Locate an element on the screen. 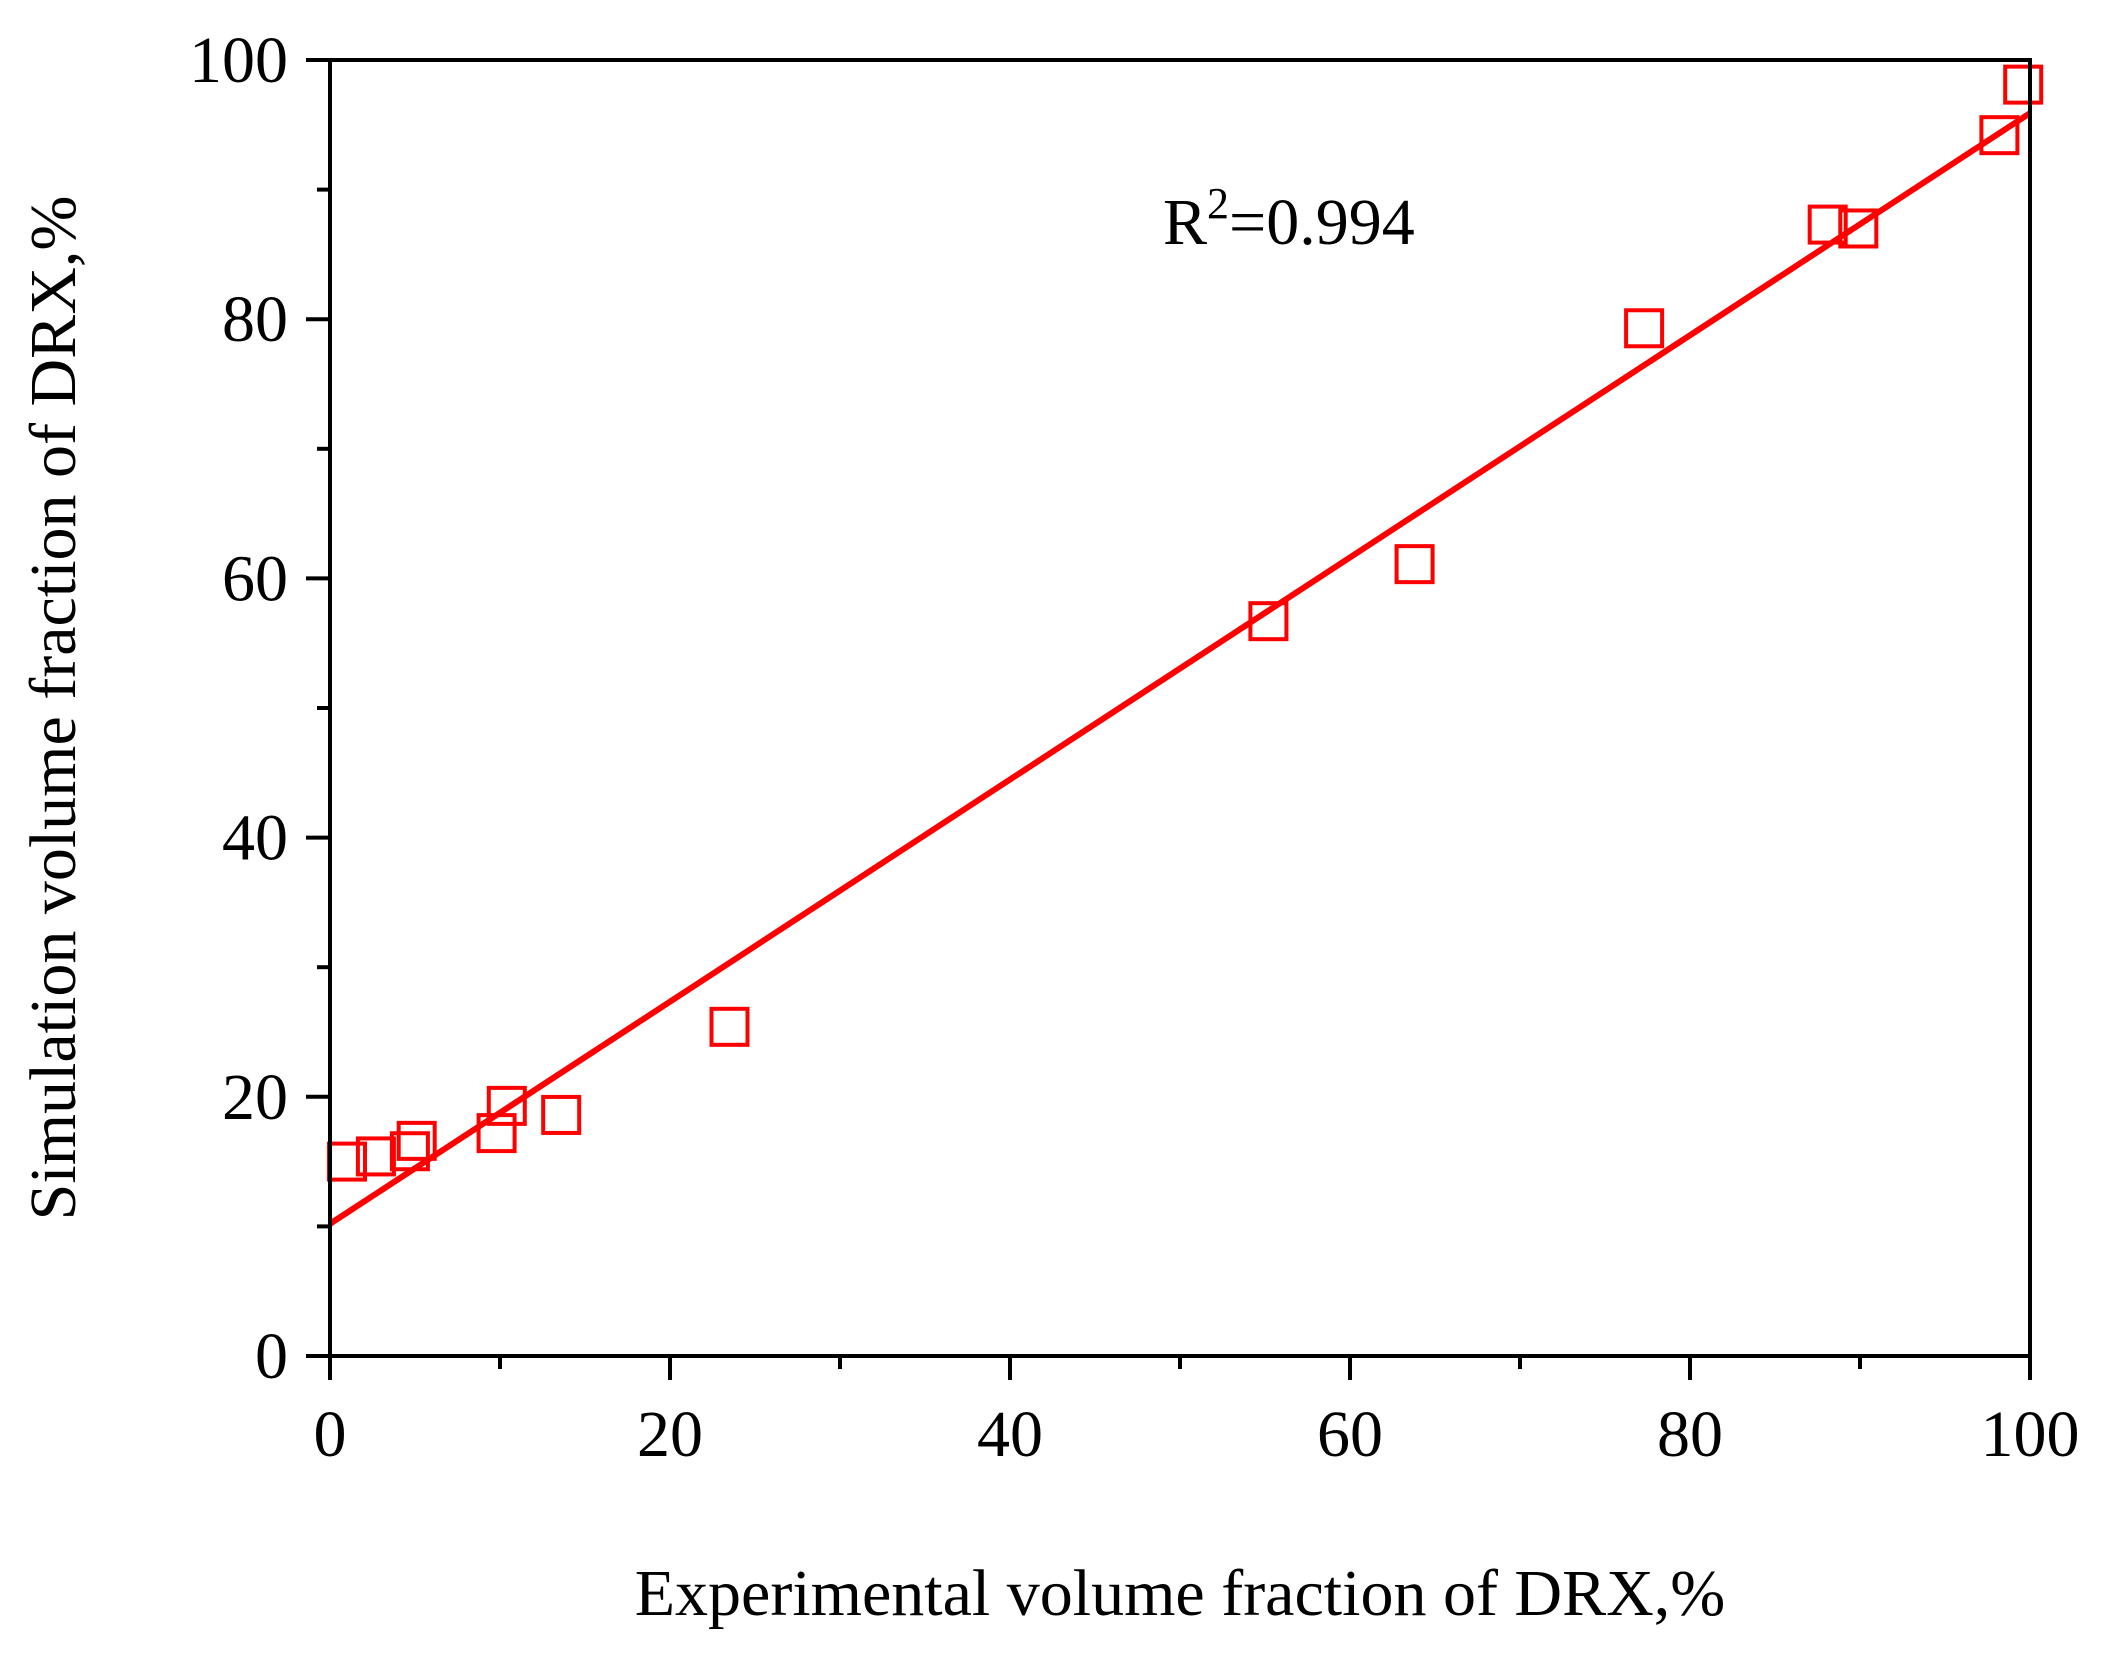  y-tick-label: 20 is located at coordinates (255, 1097).